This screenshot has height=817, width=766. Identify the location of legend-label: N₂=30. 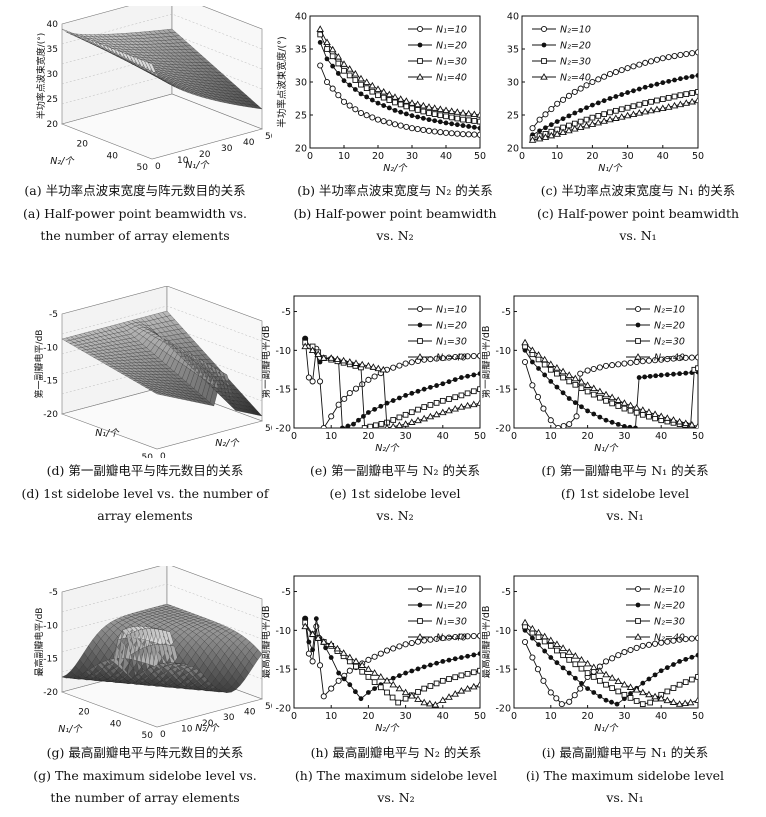
(669, 622).